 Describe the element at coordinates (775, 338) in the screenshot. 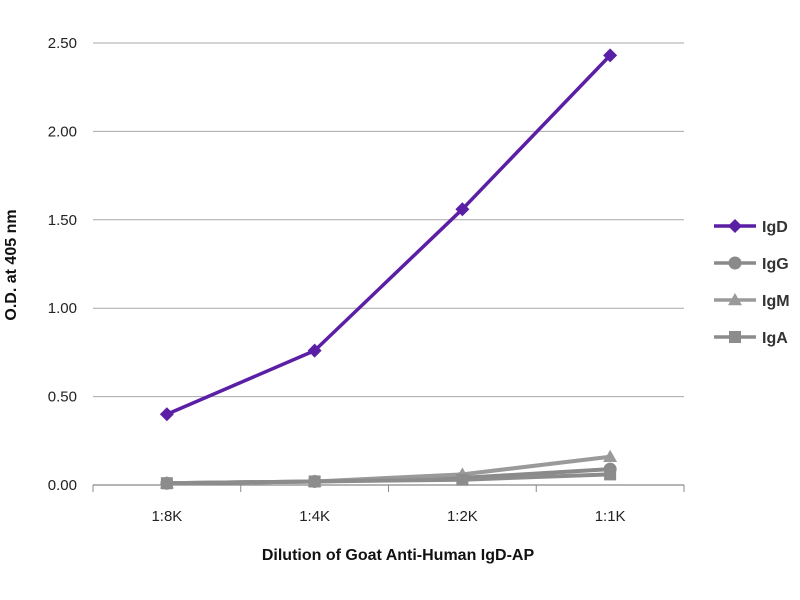

I see `legend-label: IgA` at that location.